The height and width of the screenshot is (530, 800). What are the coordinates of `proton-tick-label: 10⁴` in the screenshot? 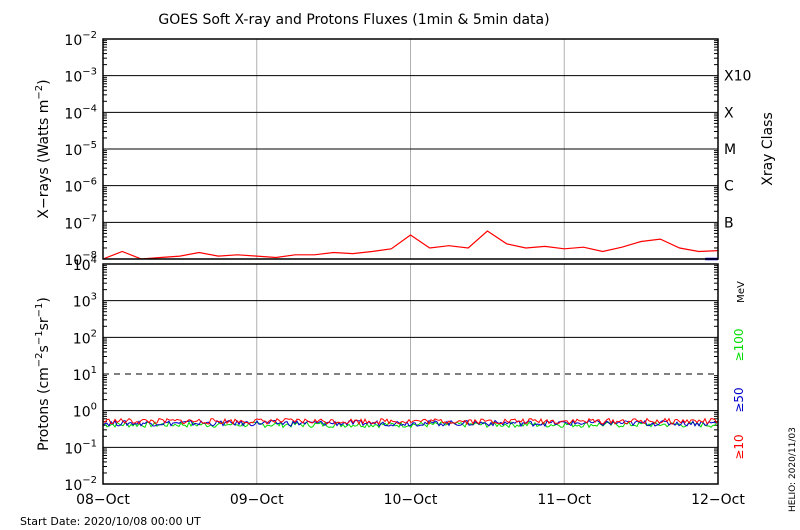 It's located at (85, 264).